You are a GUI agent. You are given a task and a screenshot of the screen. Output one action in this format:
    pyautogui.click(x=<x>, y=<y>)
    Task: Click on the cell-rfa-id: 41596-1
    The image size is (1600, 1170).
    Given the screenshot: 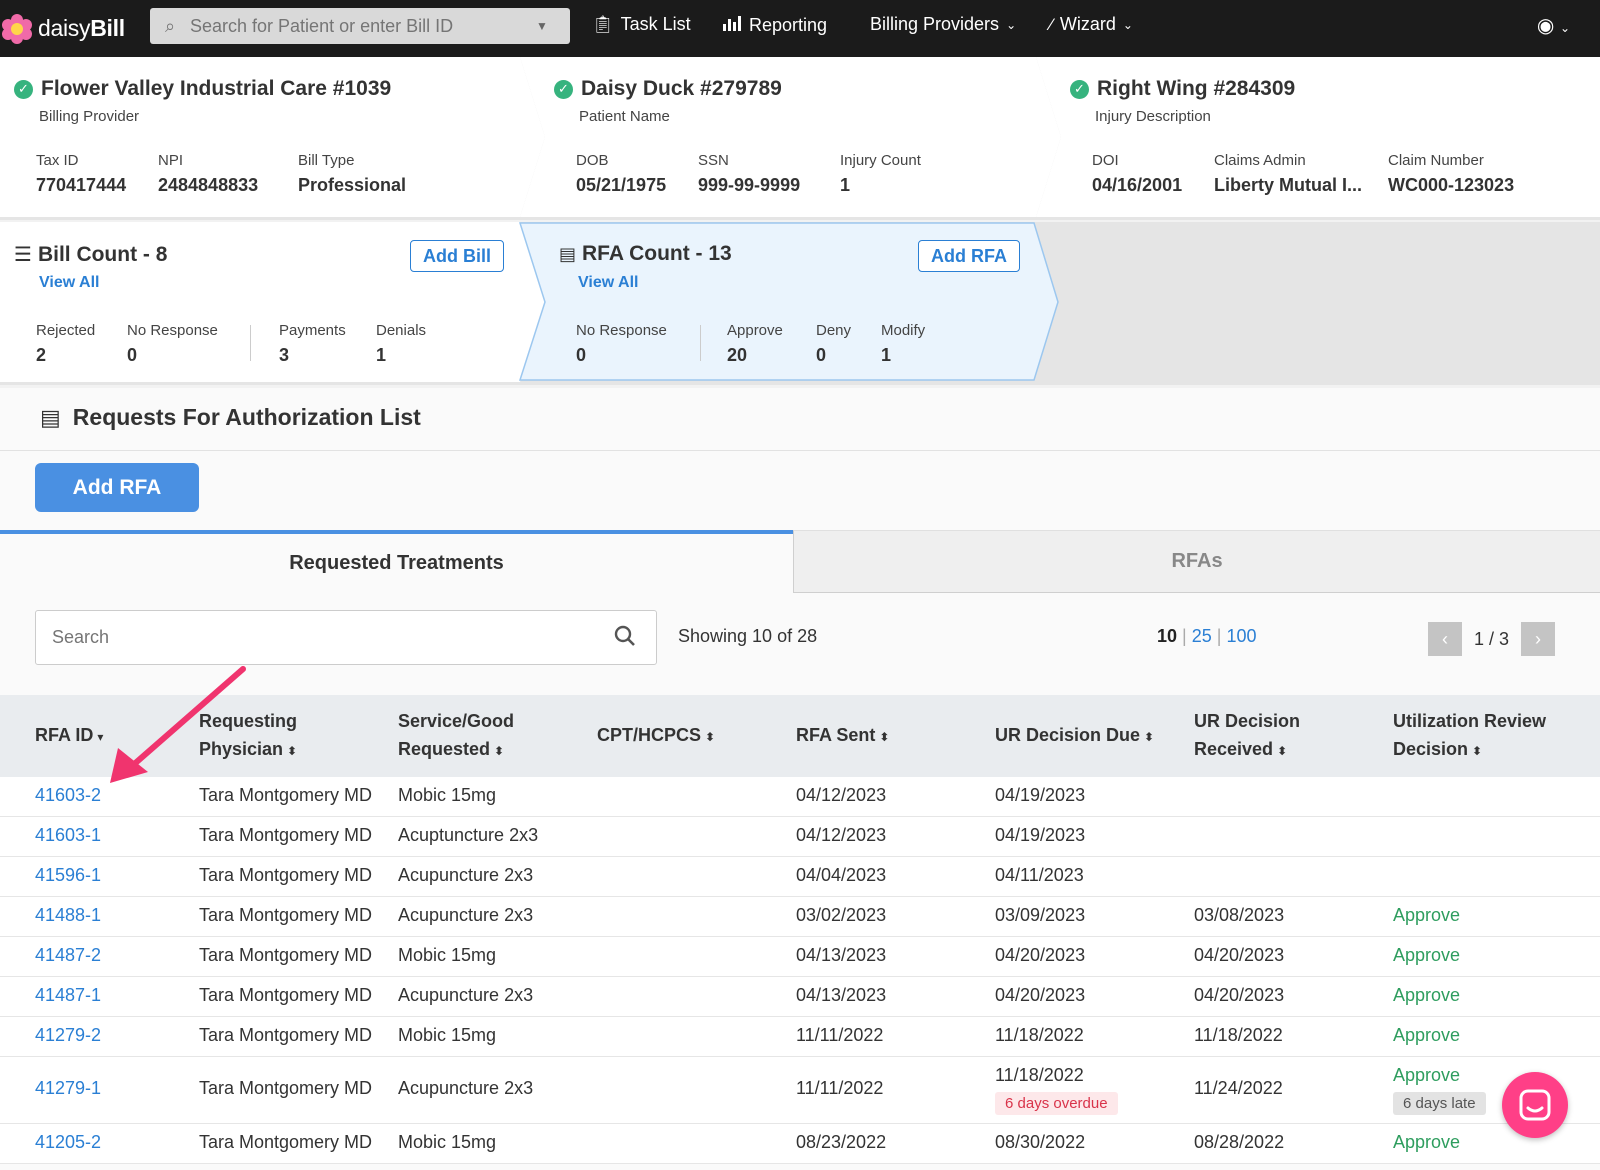 What is the action you would take?
    pyautogui.click(x=68, y=875)
    